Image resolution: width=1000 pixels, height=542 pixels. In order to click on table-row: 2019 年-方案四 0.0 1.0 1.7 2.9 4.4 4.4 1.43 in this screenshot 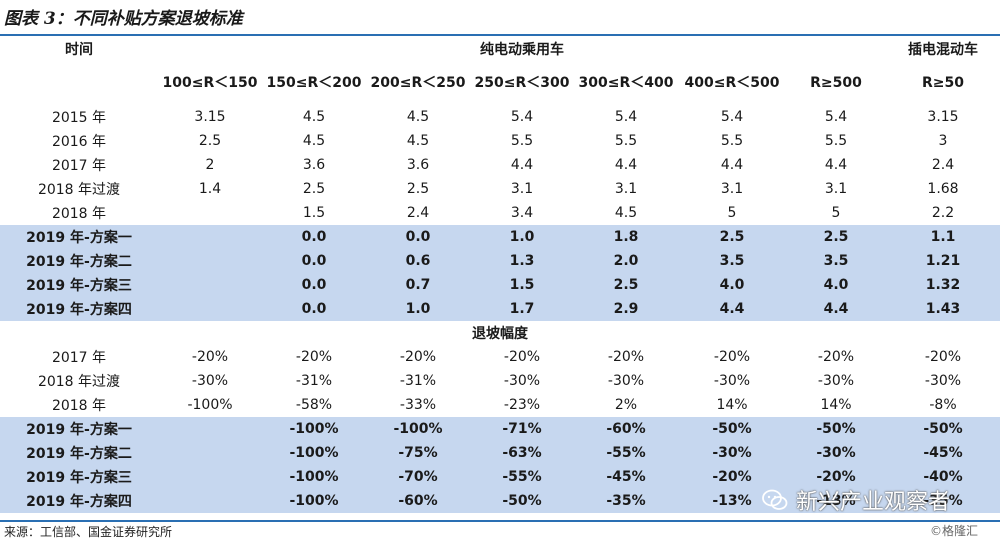, I will do `click(500, 309)`.